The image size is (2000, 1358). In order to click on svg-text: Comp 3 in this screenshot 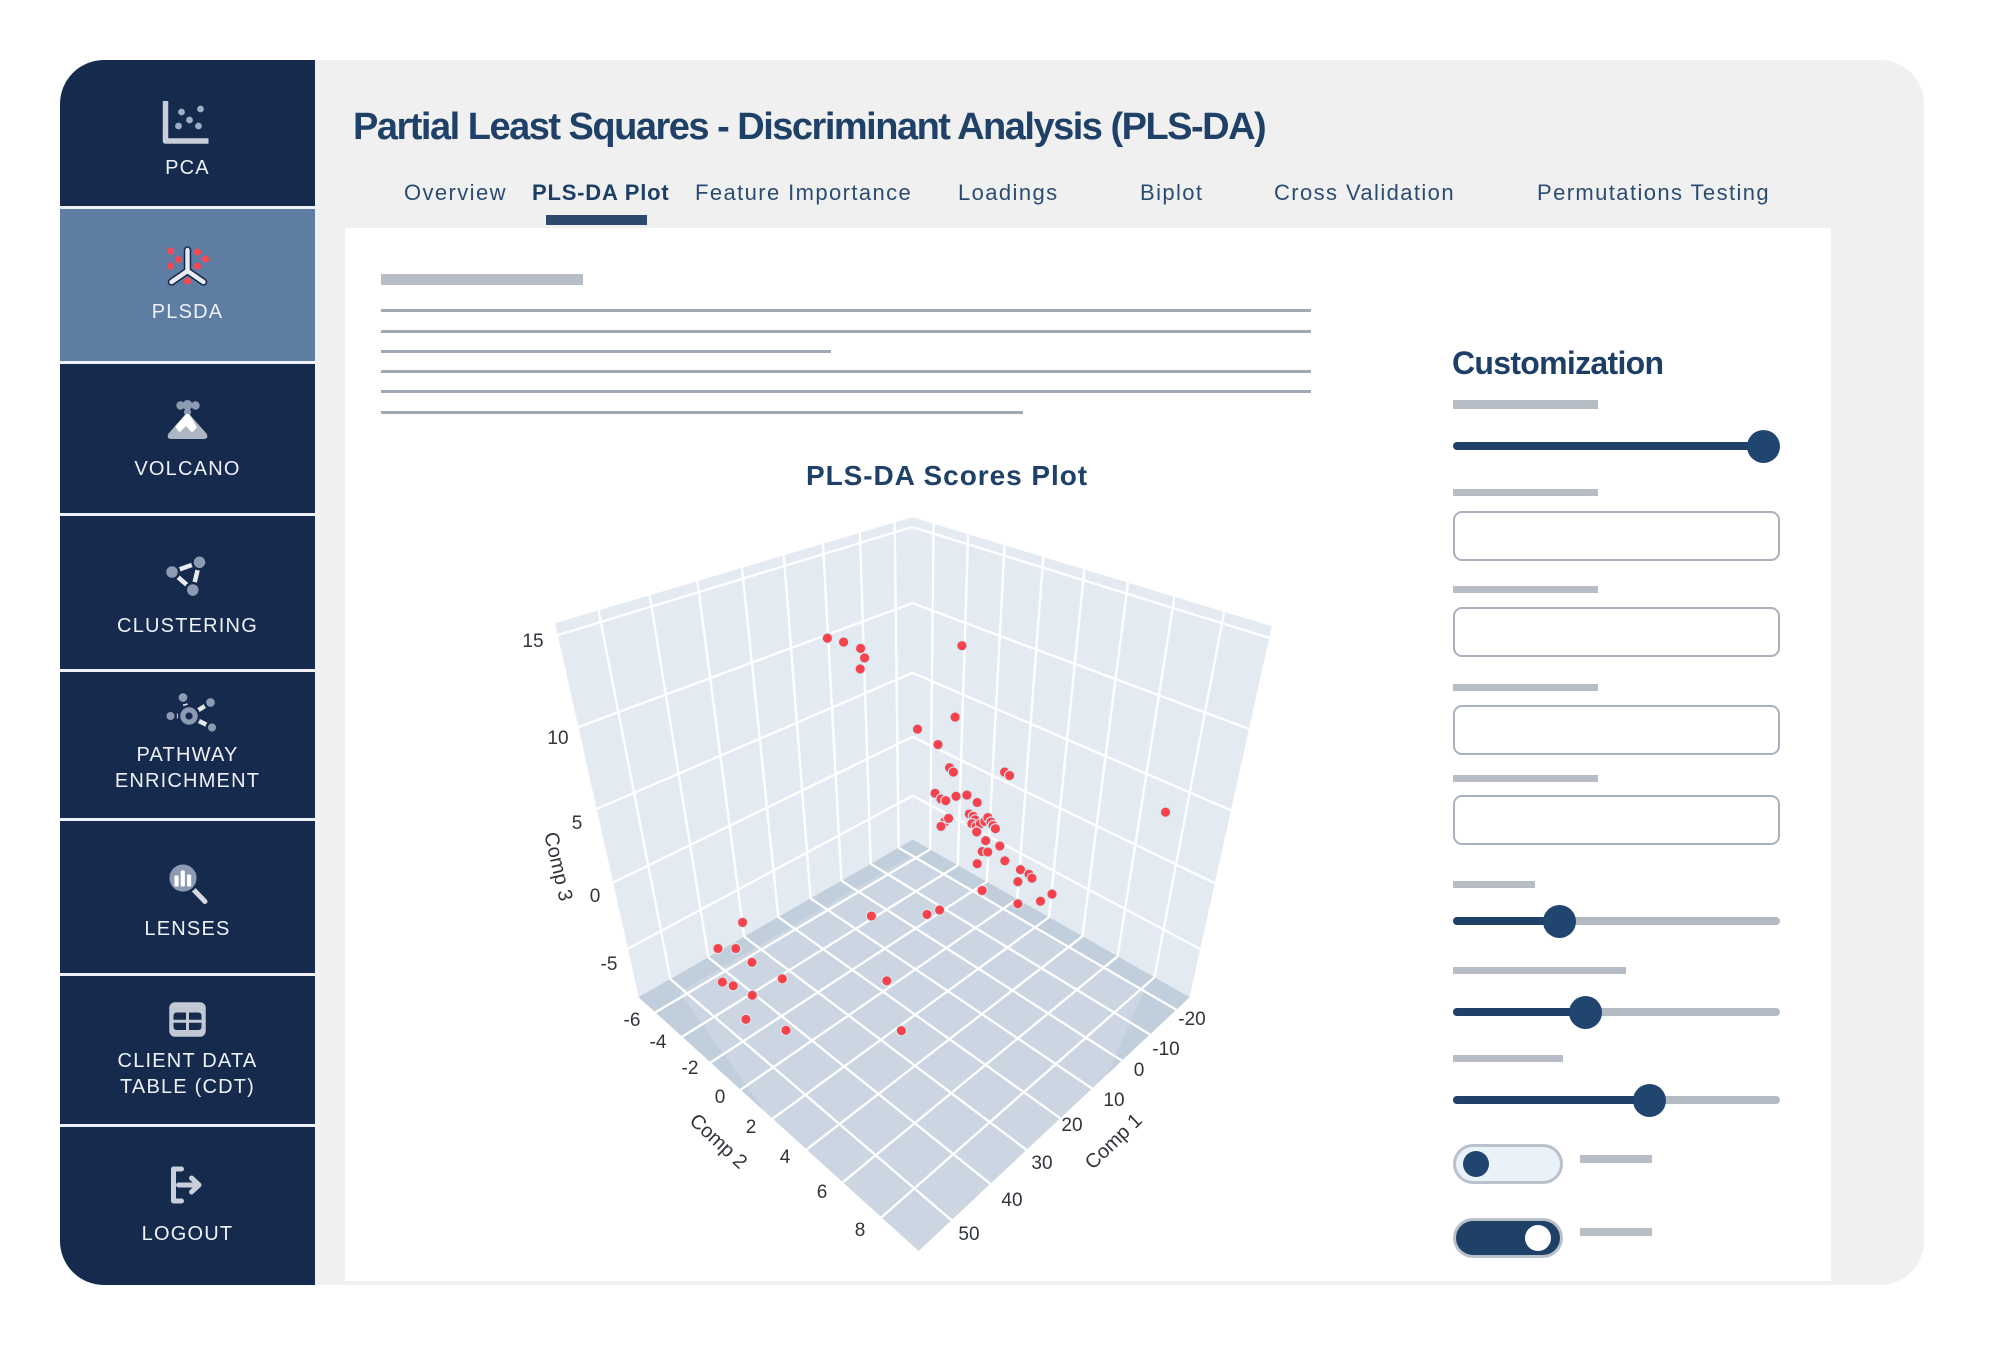, I will do `click(557, 866)`.